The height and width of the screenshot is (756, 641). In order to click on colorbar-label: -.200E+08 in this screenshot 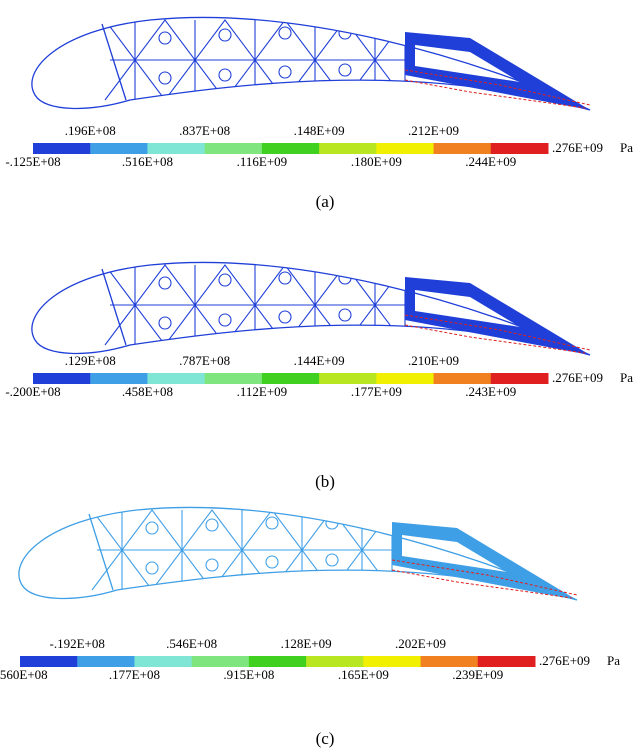, I will do `click(32, 391)`.